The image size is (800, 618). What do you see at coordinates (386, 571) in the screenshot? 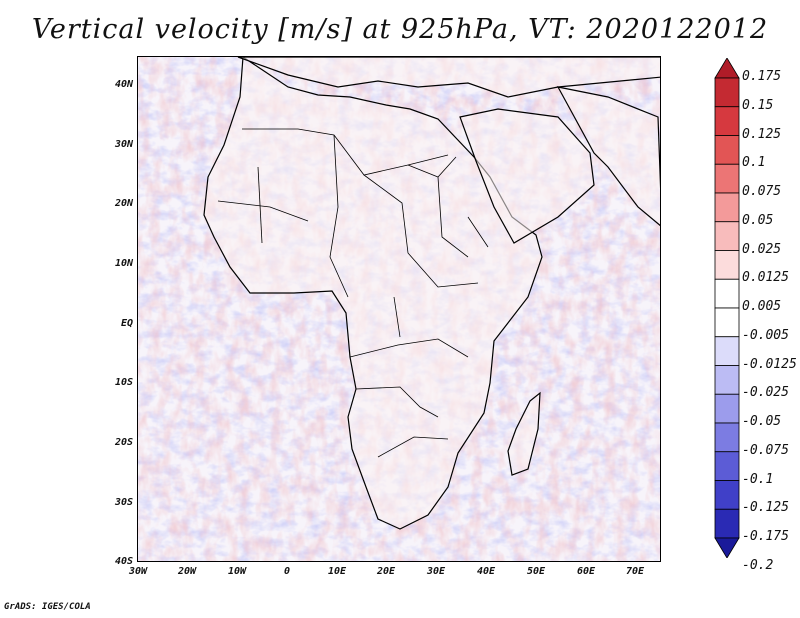
I see `lon-label-20e: 20E` at bounding box center [386, 571].